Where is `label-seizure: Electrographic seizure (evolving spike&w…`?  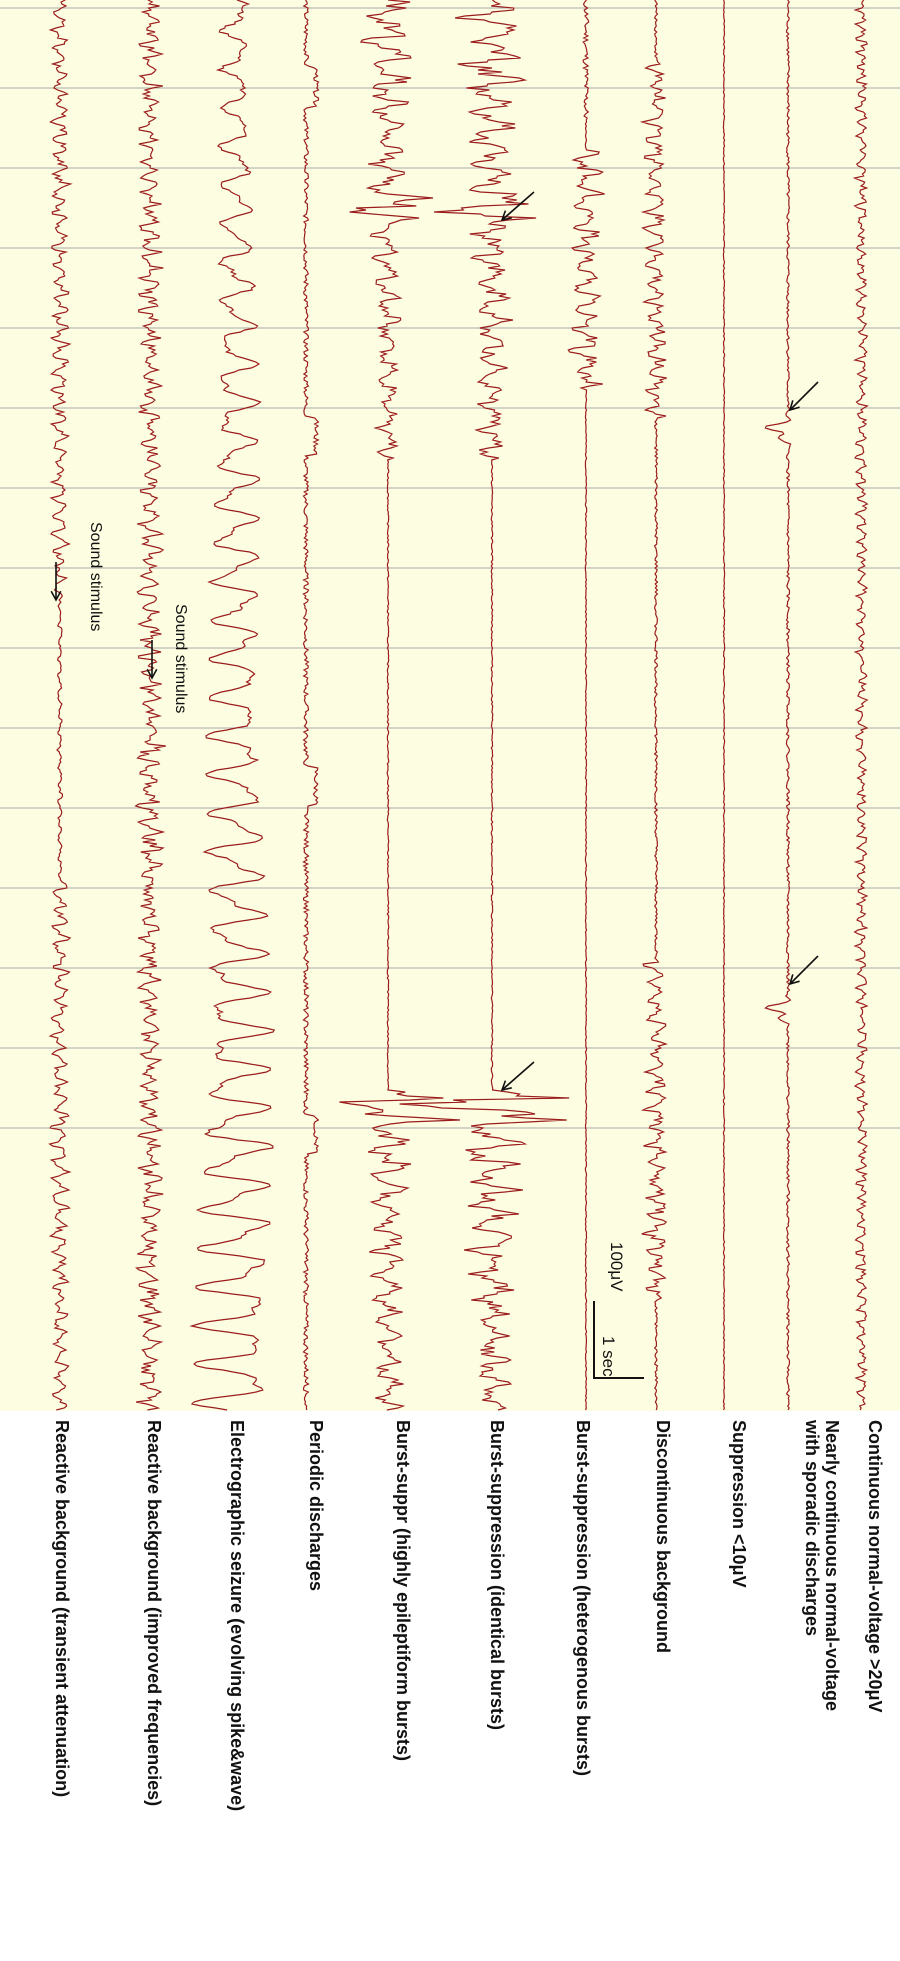
label-seizure: Electrographic seizure (evolving spike&w… is located at coordinates (238, 1685).